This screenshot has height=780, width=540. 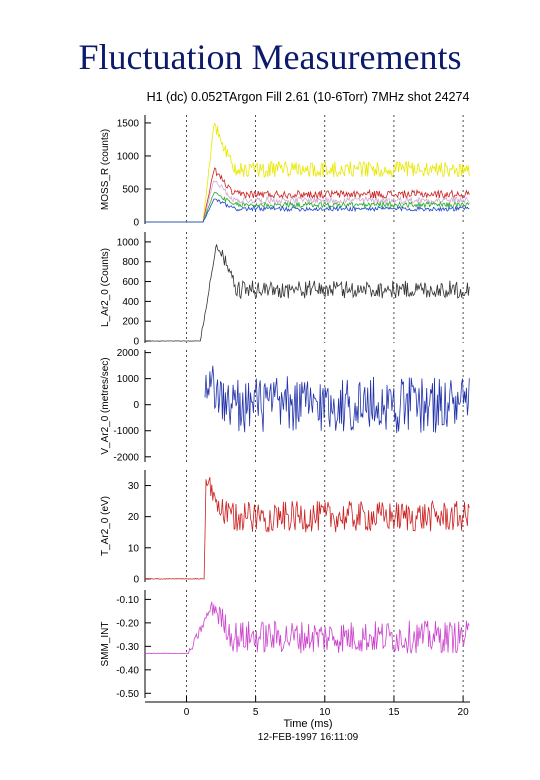 I want to click on y-tick-label: -0.50, so click(x=127, y=694).